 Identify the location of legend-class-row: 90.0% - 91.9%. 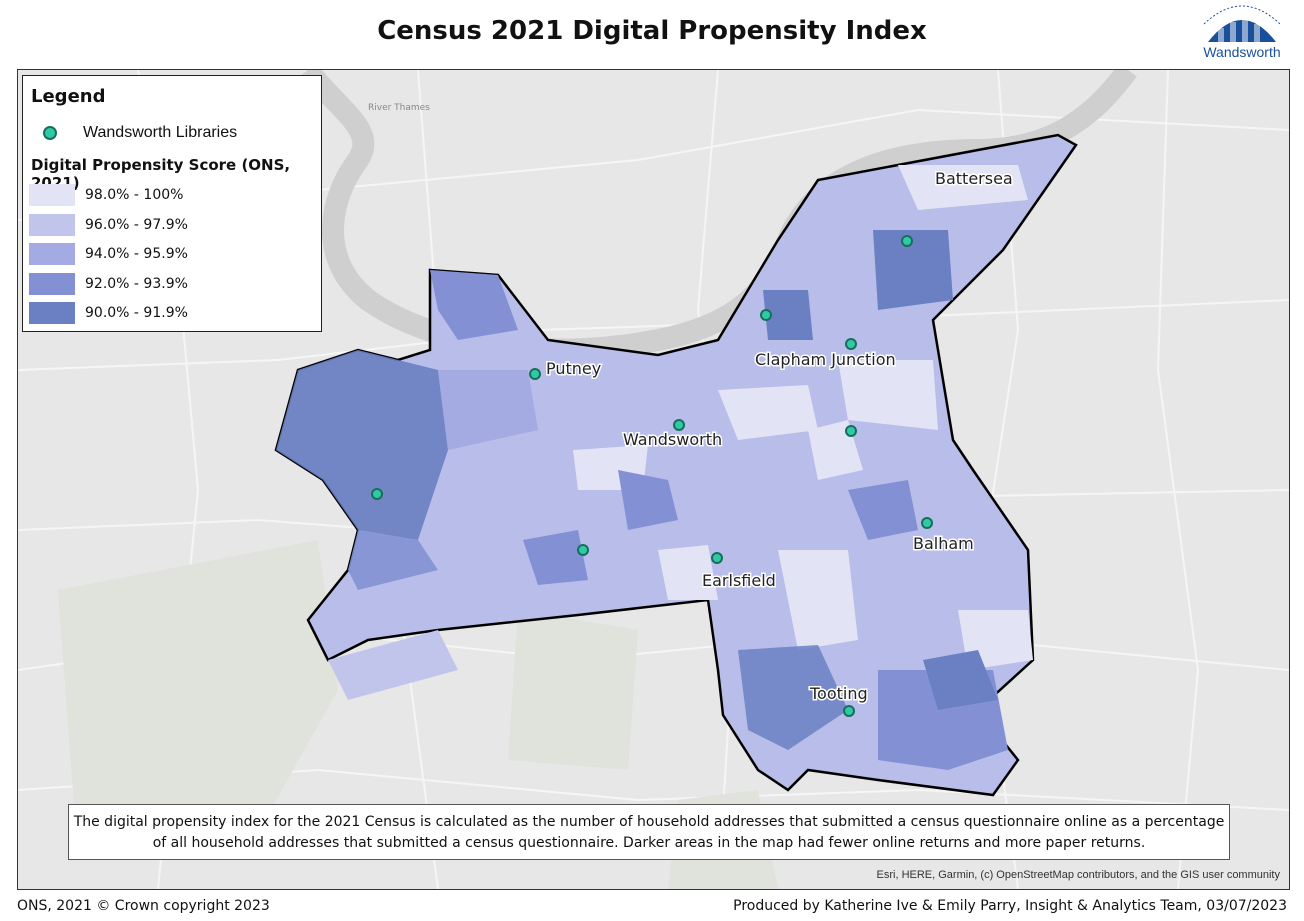
(108, 313).